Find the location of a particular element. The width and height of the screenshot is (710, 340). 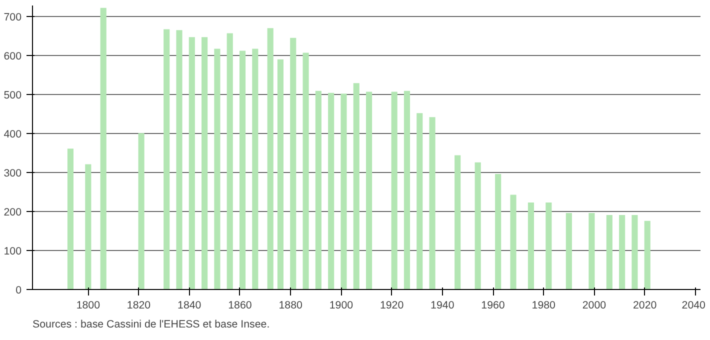

x-tick-label: 2040 is located at coordinates (694, 306).